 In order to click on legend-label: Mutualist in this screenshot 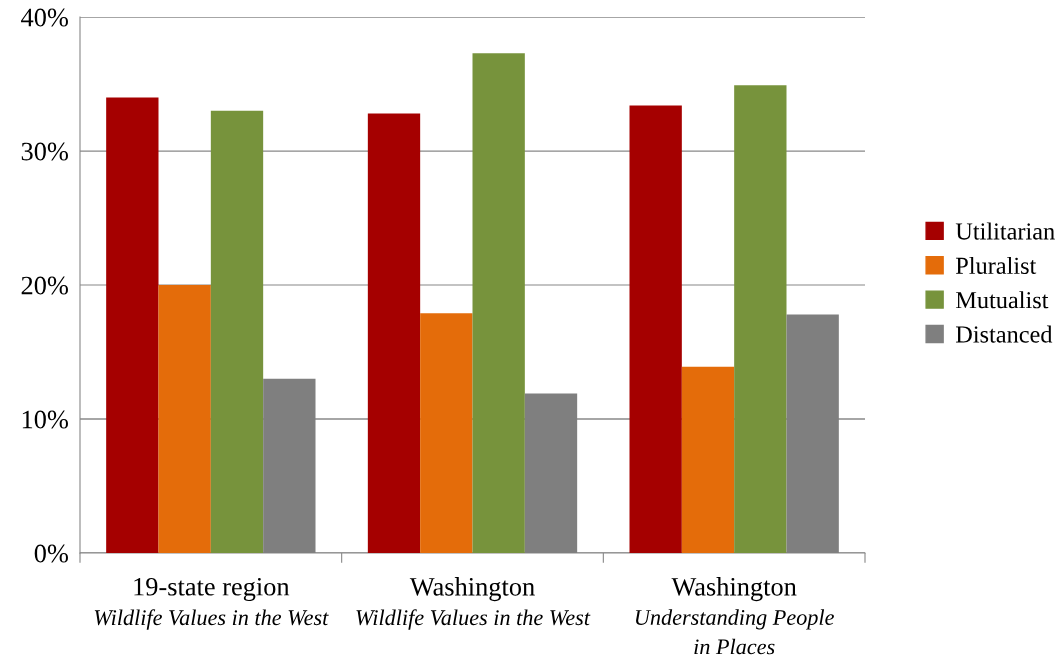, I will do `click(1002, 300)`.